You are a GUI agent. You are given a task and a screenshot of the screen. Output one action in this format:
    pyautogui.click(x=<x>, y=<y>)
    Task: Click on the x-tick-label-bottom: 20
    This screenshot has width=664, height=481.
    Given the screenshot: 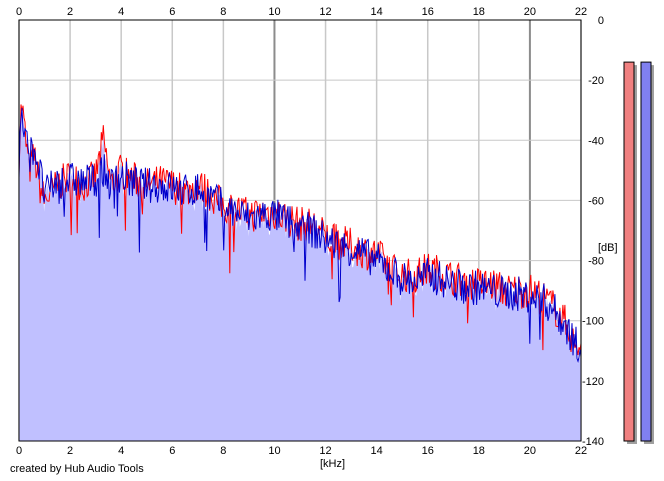 What is the action you would take?
    pyautogui.click(x=530, y=451)
    